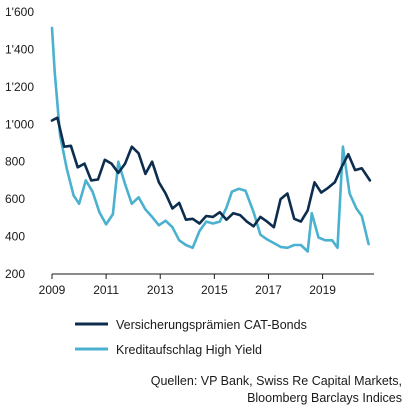  Describe the element at coordinates (19, 12) in the screenshot. I see `y-tick-label: 1'600` at that location.